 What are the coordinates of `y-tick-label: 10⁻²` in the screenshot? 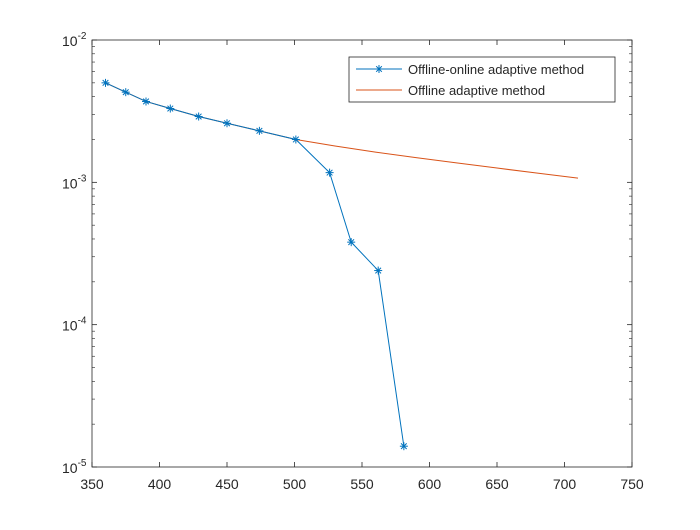 It's located at (74, 40).